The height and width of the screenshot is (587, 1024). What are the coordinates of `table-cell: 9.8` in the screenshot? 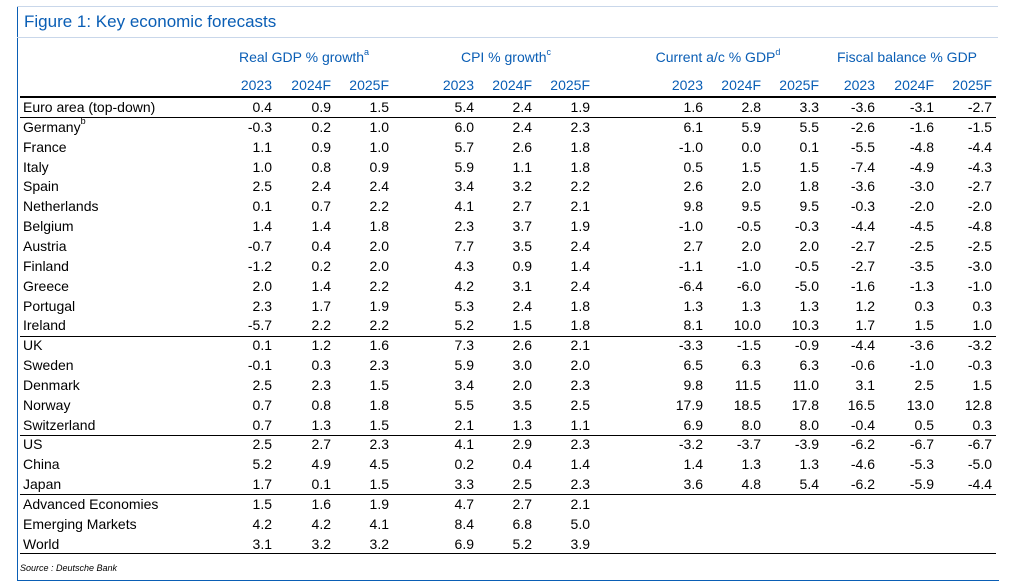 It's located at (693, 384).